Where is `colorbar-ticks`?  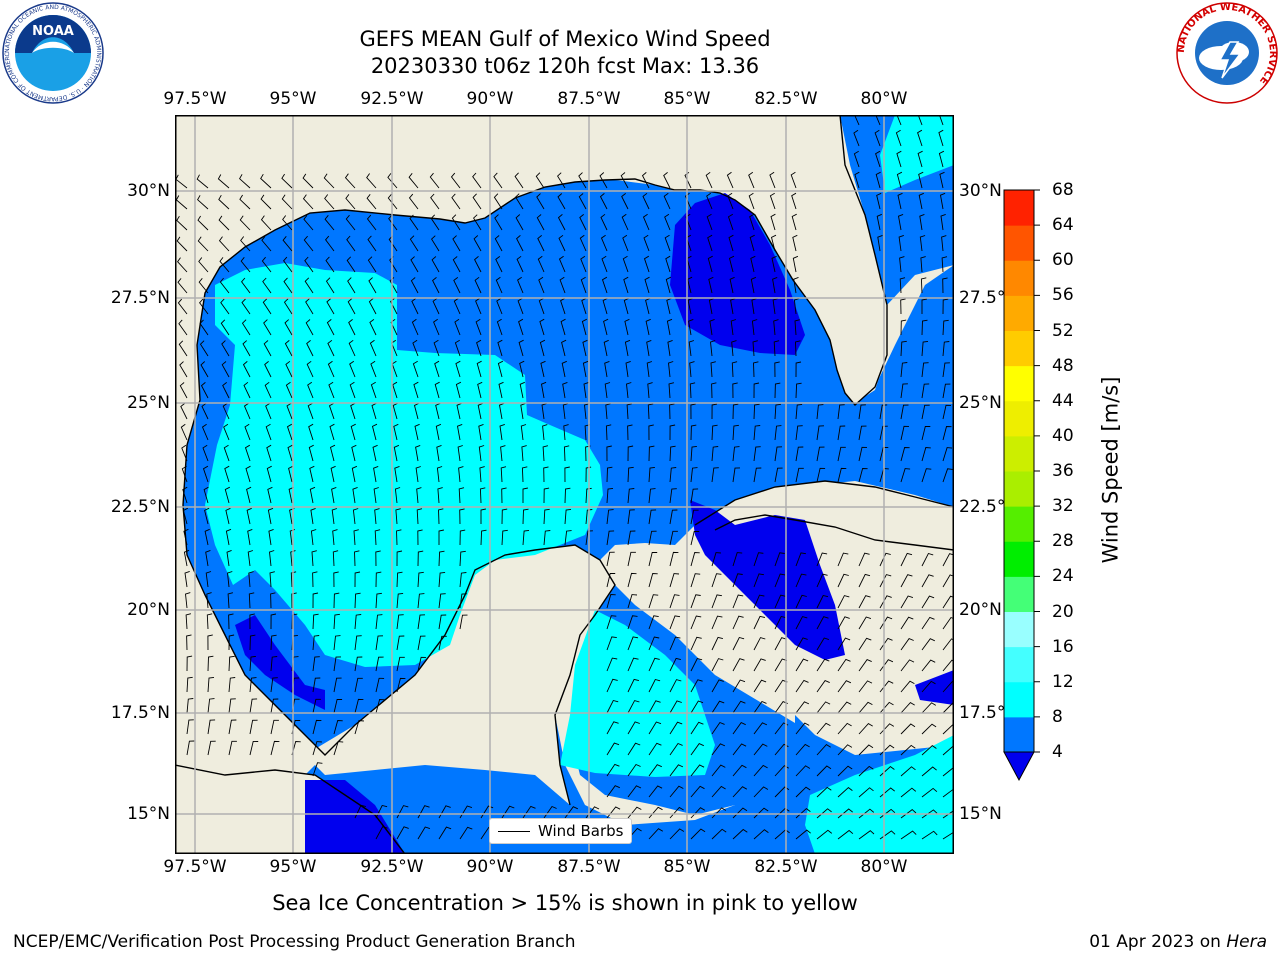 colorbar-ticks is located at coordinates (1037, 471).